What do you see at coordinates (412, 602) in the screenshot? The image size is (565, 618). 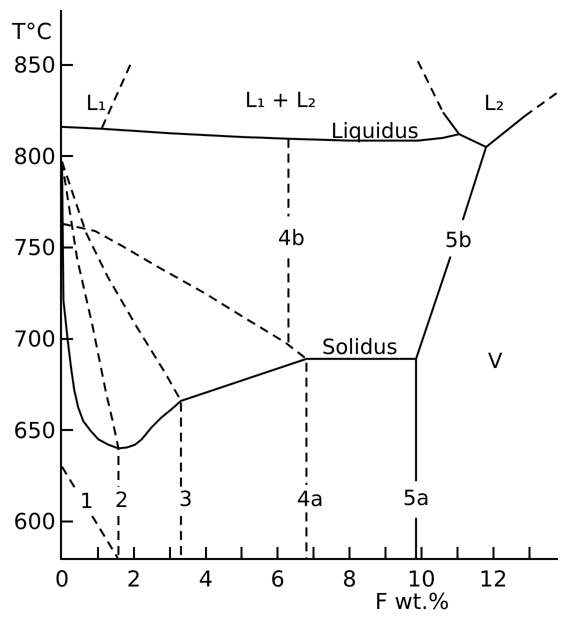 I see `x-axis-title: F wt.%` at bounding box center [412, 602].